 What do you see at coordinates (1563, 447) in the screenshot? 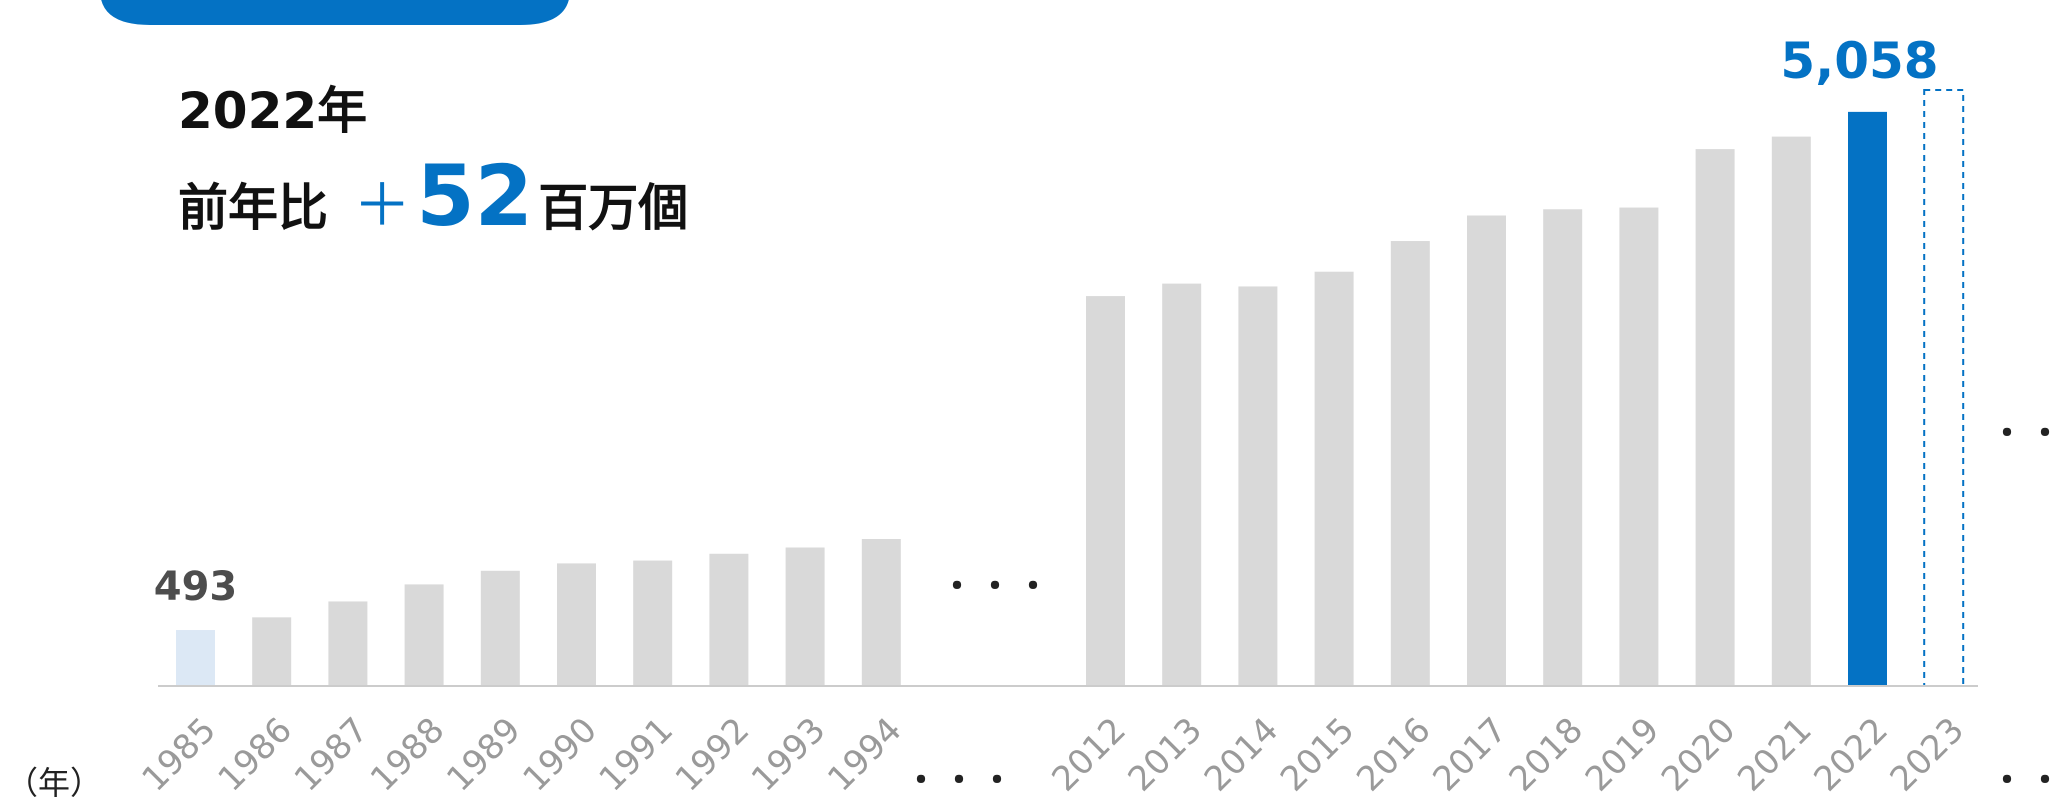
I see `bar-2018` at bounding box center [1563, 447].